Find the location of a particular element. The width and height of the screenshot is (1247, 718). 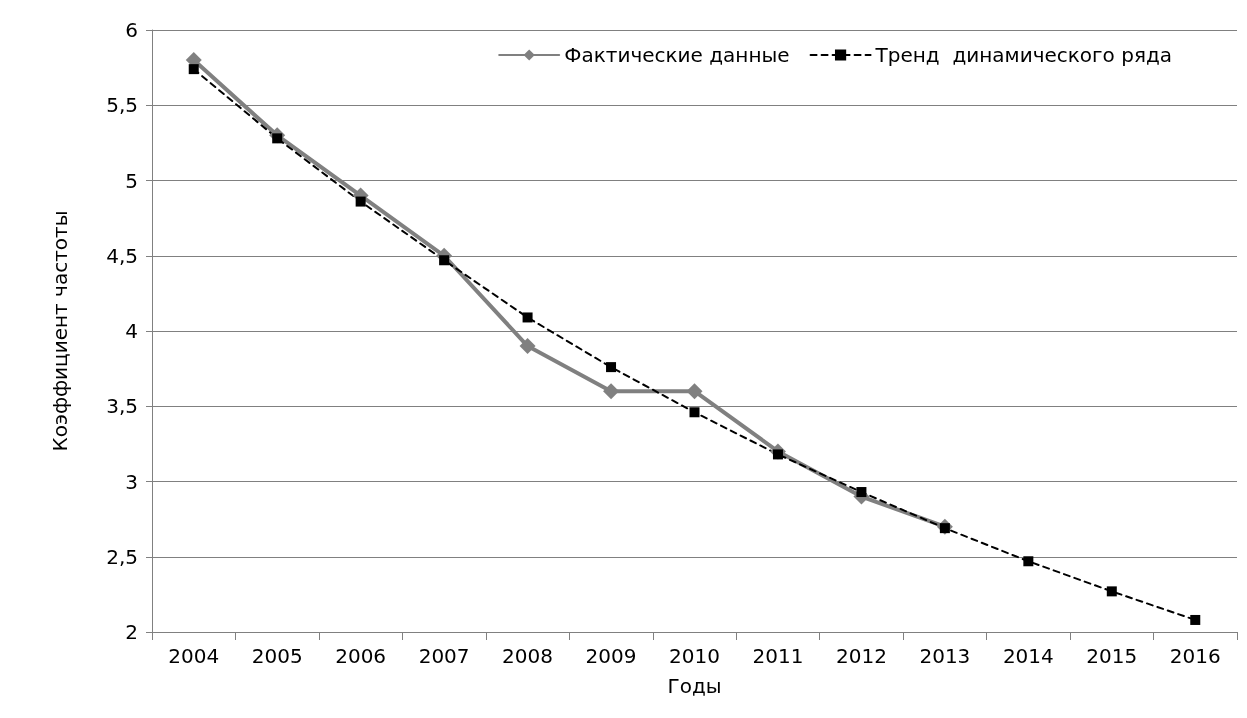

y-tick-label: 2,5 is located at coordinates (122, 556).